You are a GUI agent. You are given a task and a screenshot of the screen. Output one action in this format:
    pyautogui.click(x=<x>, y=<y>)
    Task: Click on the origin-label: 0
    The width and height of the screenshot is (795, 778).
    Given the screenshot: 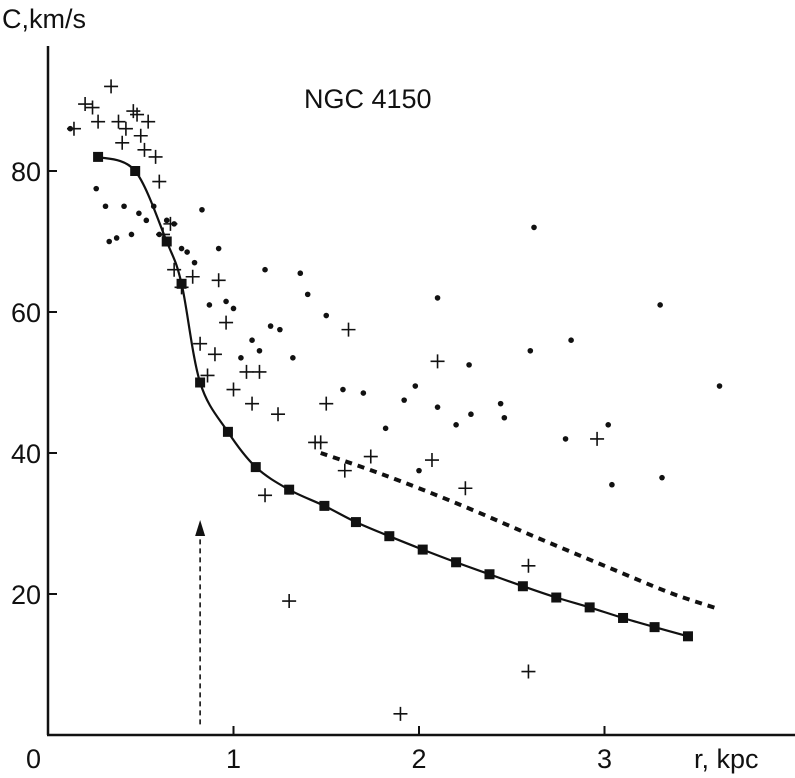 What is the action you would take?
    pyautogui.click(x=33, y=759)
    